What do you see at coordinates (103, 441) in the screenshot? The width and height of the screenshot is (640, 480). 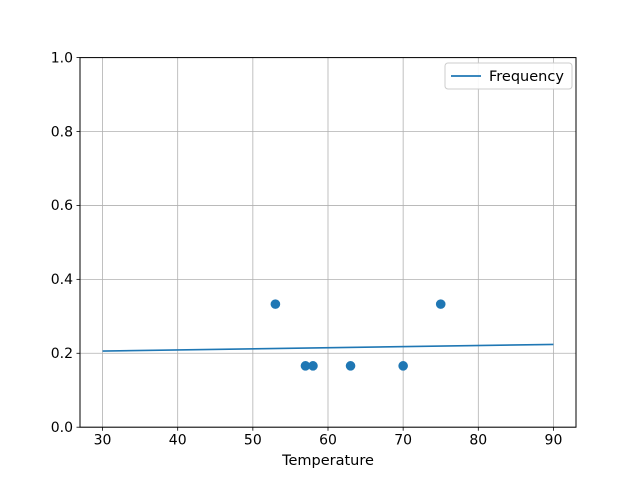 I see `x-tick-label: 30` at bounding box center [103, 441].